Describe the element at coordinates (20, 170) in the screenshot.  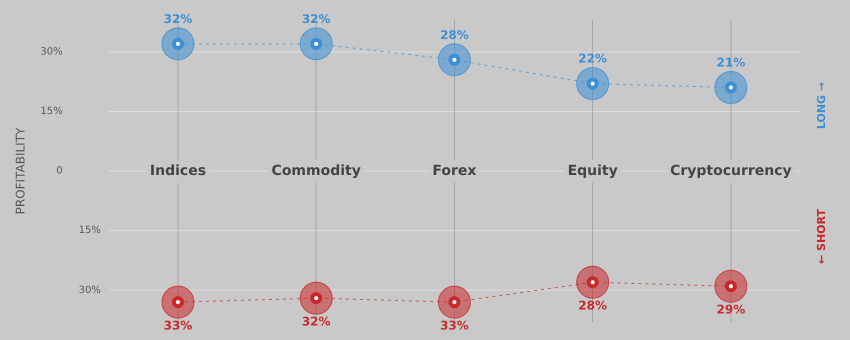
I see `y-axis-title: PROFITABILITY` at that location.